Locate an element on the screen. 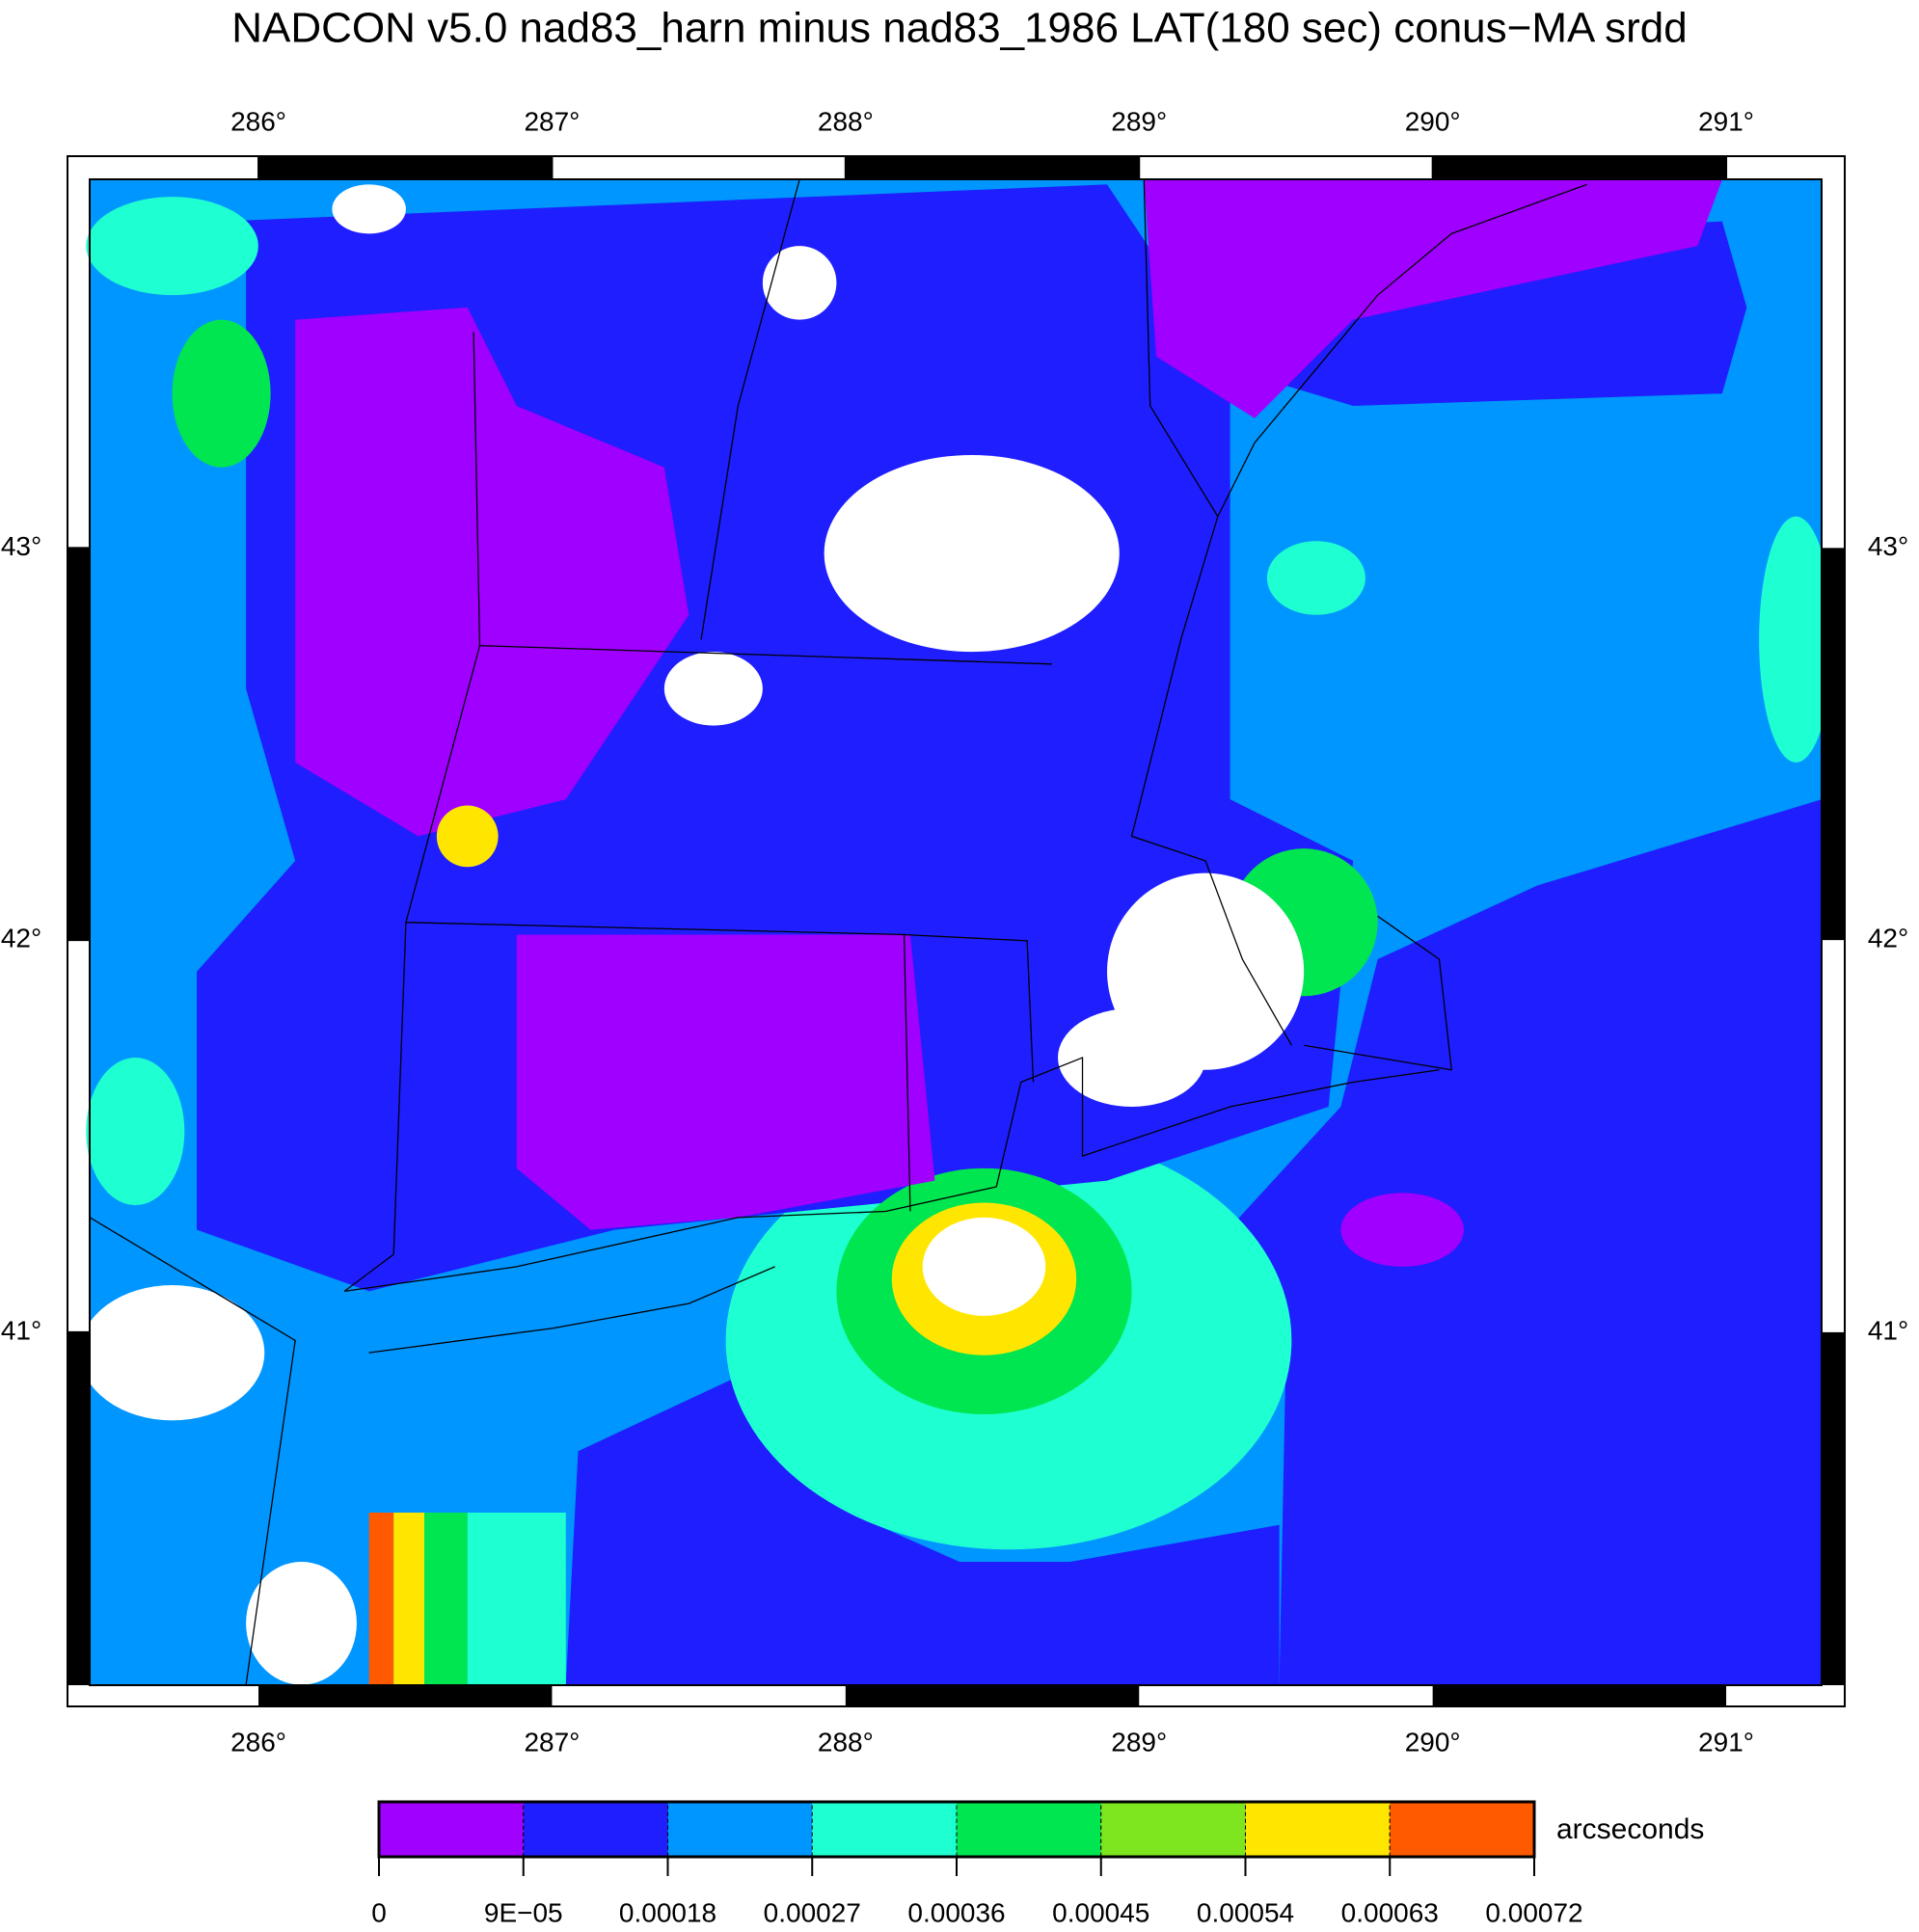 The width and height of the screenshot is (1919, 1932). colorbar-tick-label: 0.00027 is located at coordinates (812, 1912).